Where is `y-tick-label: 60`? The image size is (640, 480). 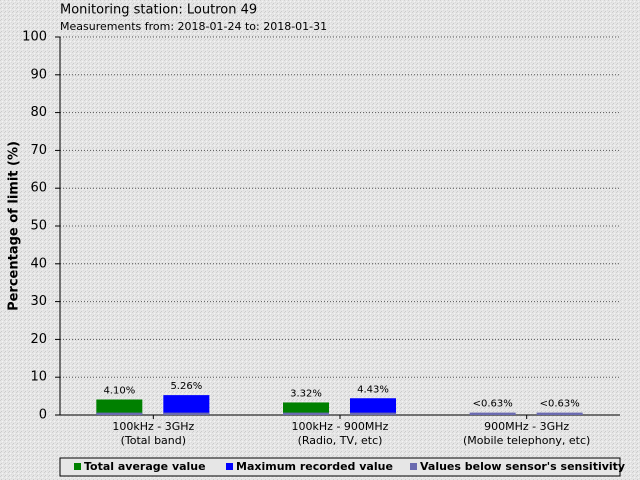
y-tick-label: 60 is located at coordinates (38, 188).